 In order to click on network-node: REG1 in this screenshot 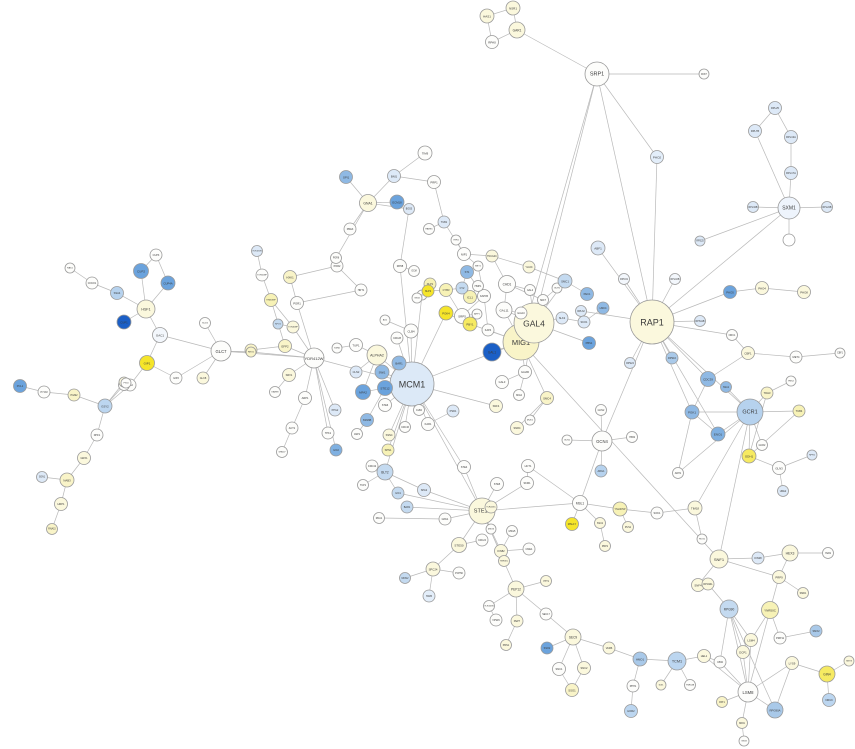, I will do `click(251, 352)`.